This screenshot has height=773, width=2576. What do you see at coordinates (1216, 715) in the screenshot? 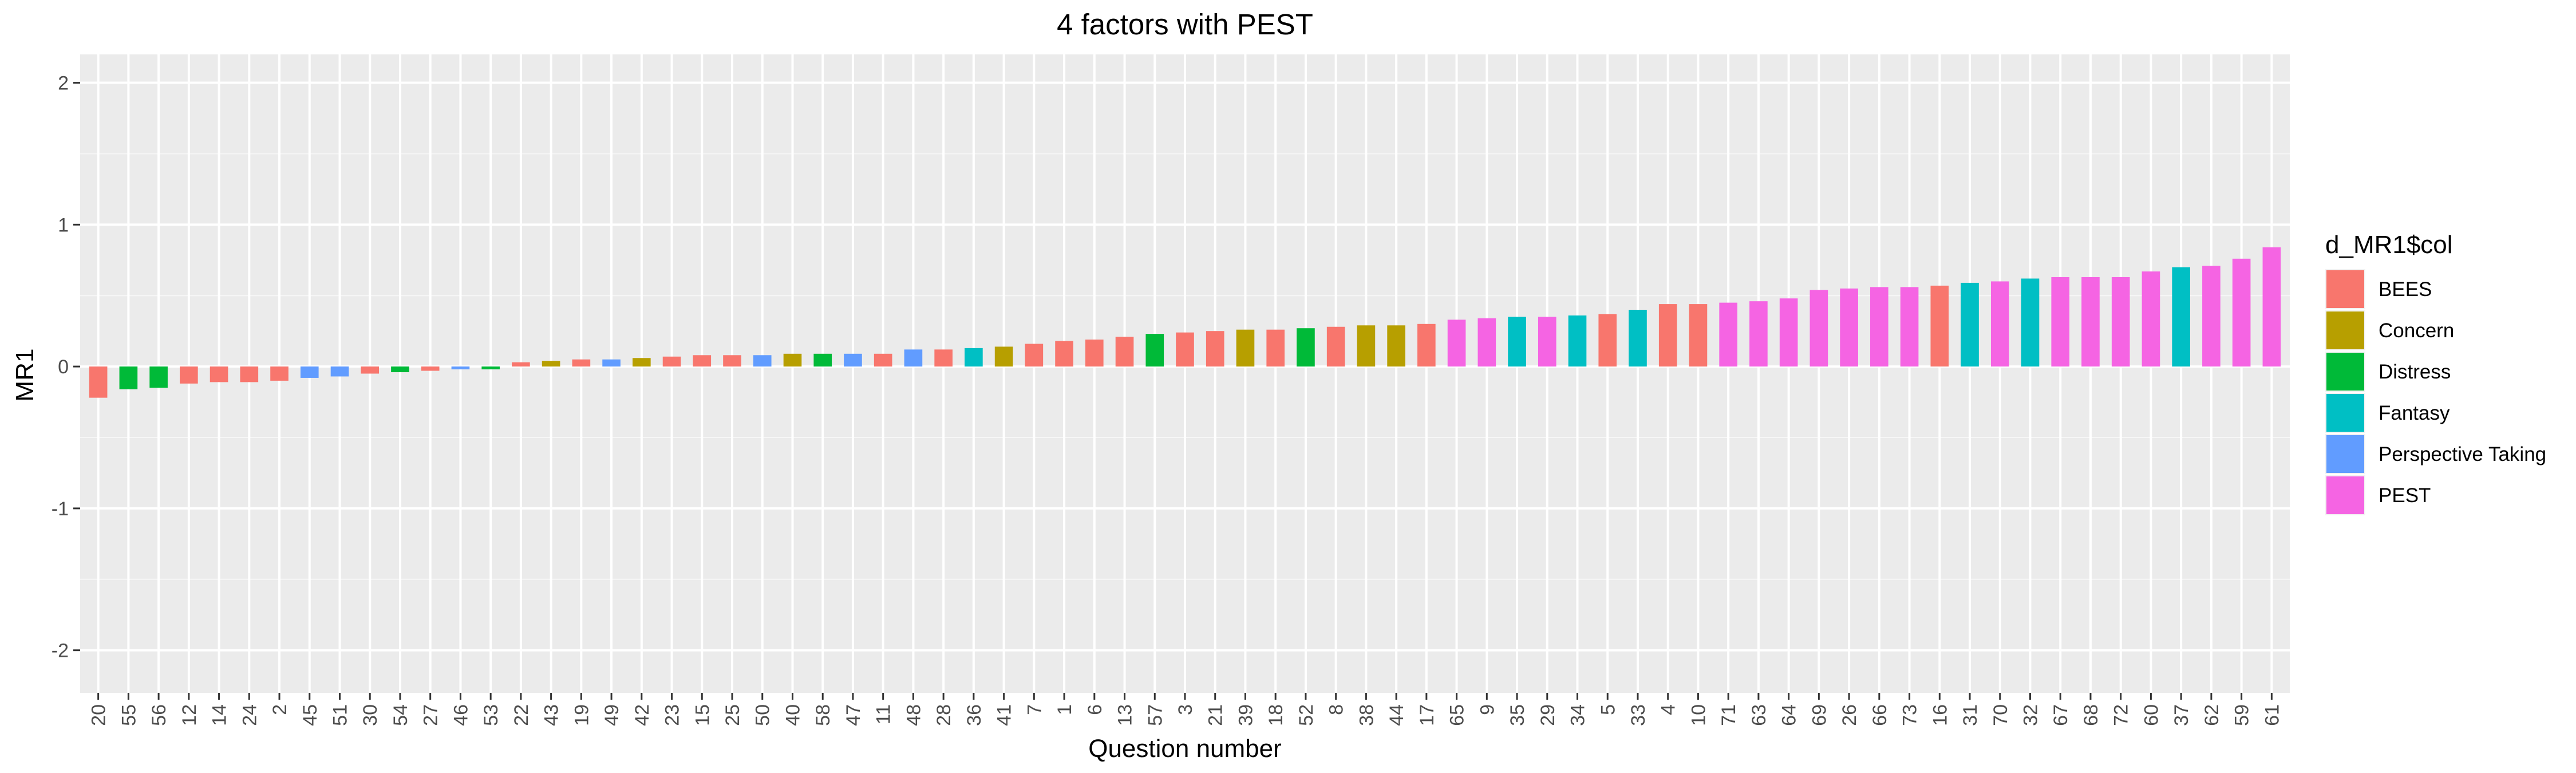
I see `x-tick-label: 21` at bounding box center [1216, 715].